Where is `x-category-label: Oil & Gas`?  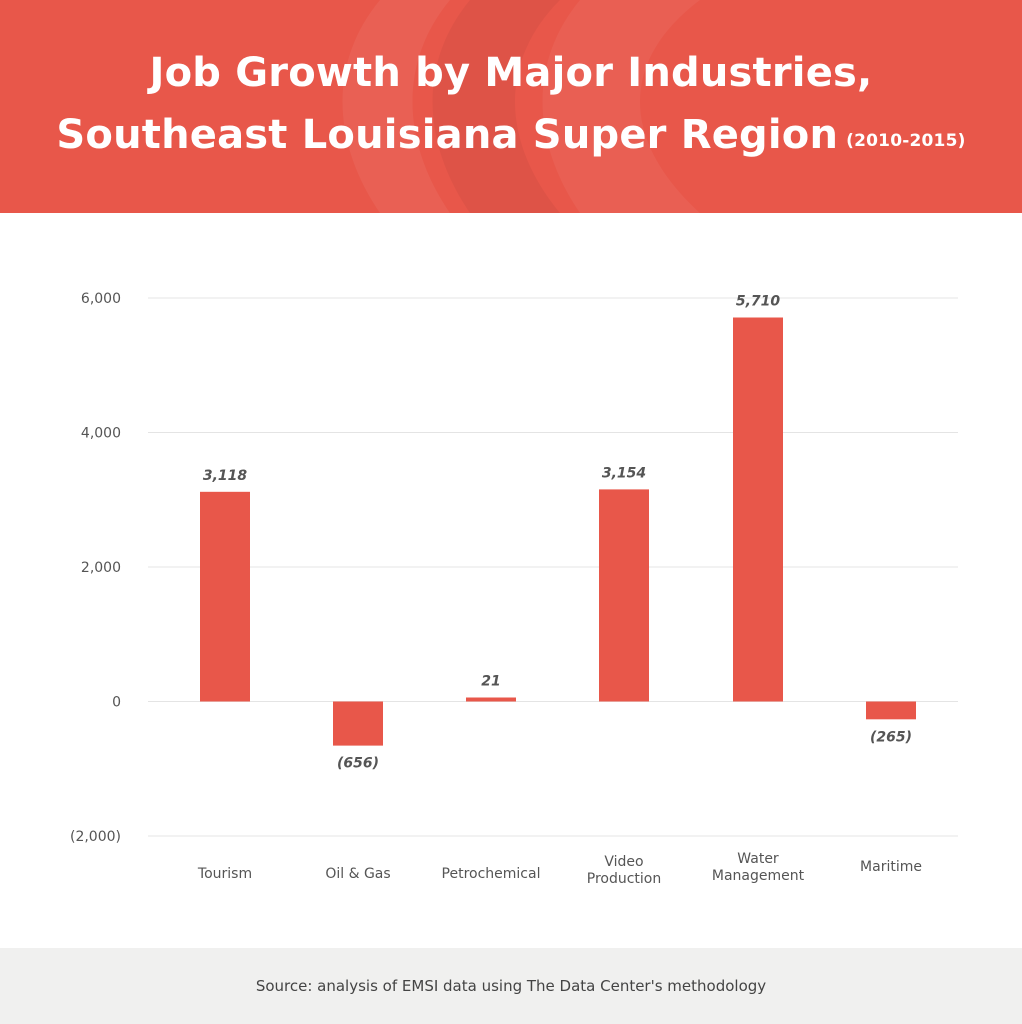
x-category-label: Oil & Gas is located at coordinates (357, 874).